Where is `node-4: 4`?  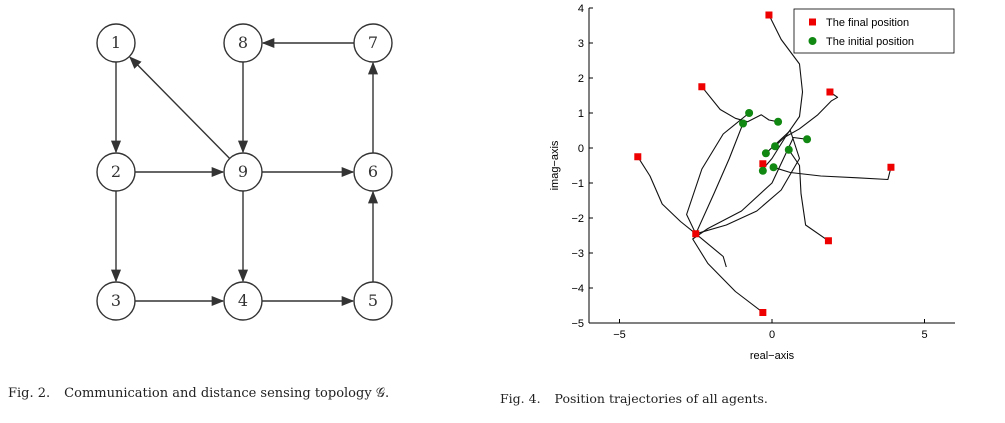
node-4: 4 is located at coordinates (243, 301).